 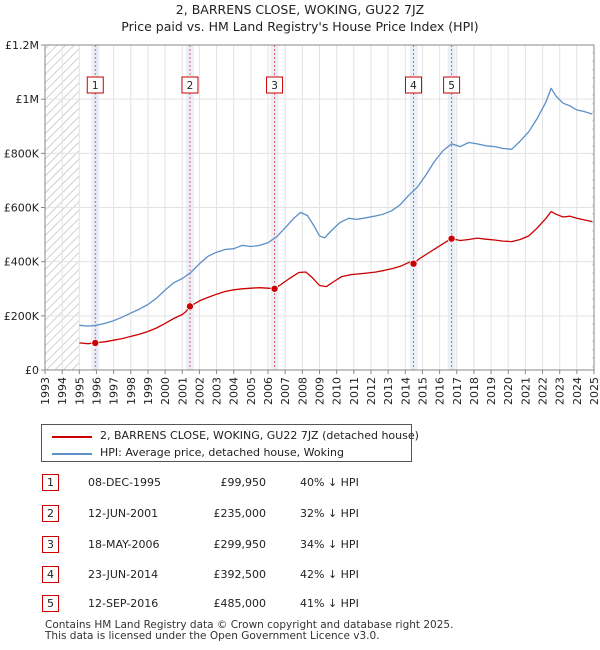 What do you see at coordinates (22, 208) in the screenshot?
I see `y-tick-label: £600K` at bounding box center [22, 208].